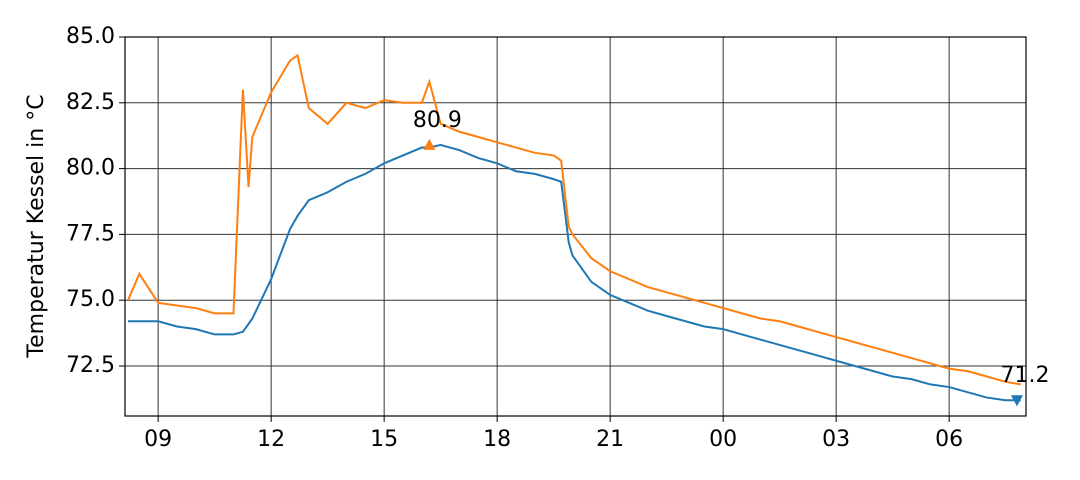 Image resolution: width=1080 pixels, height=480 pixels. Describe the element at coordinates (384, 439) in the screenshot. I see `x-tick-label: 15` at that location.